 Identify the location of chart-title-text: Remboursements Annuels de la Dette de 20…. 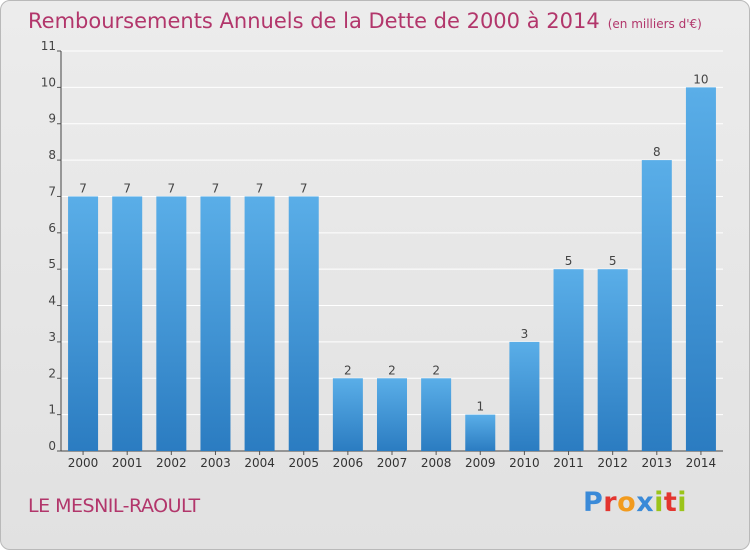
(314, 21).